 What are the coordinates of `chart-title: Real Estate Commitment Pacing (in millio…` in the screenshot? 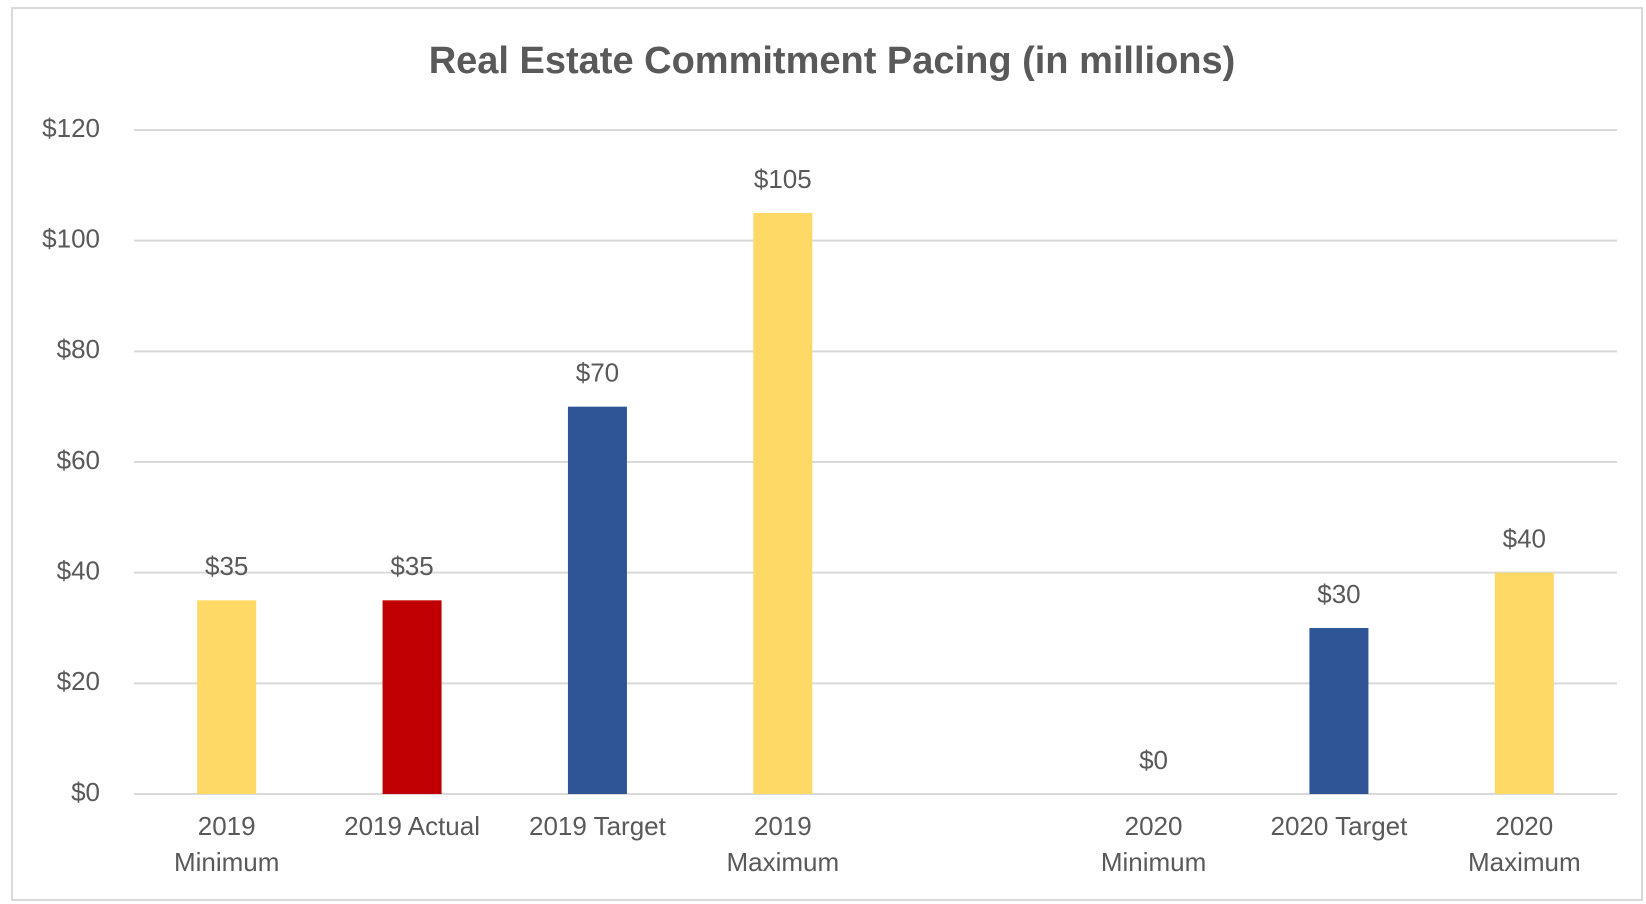 It's located at (832, 61).